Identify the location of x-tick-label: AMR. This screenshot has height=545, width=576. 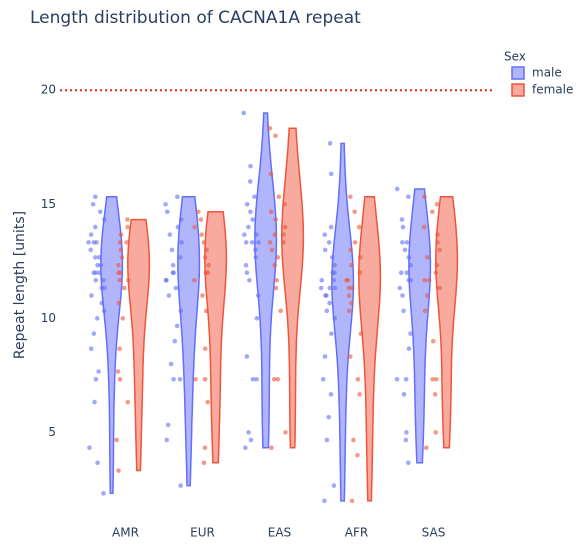
(125, 533).